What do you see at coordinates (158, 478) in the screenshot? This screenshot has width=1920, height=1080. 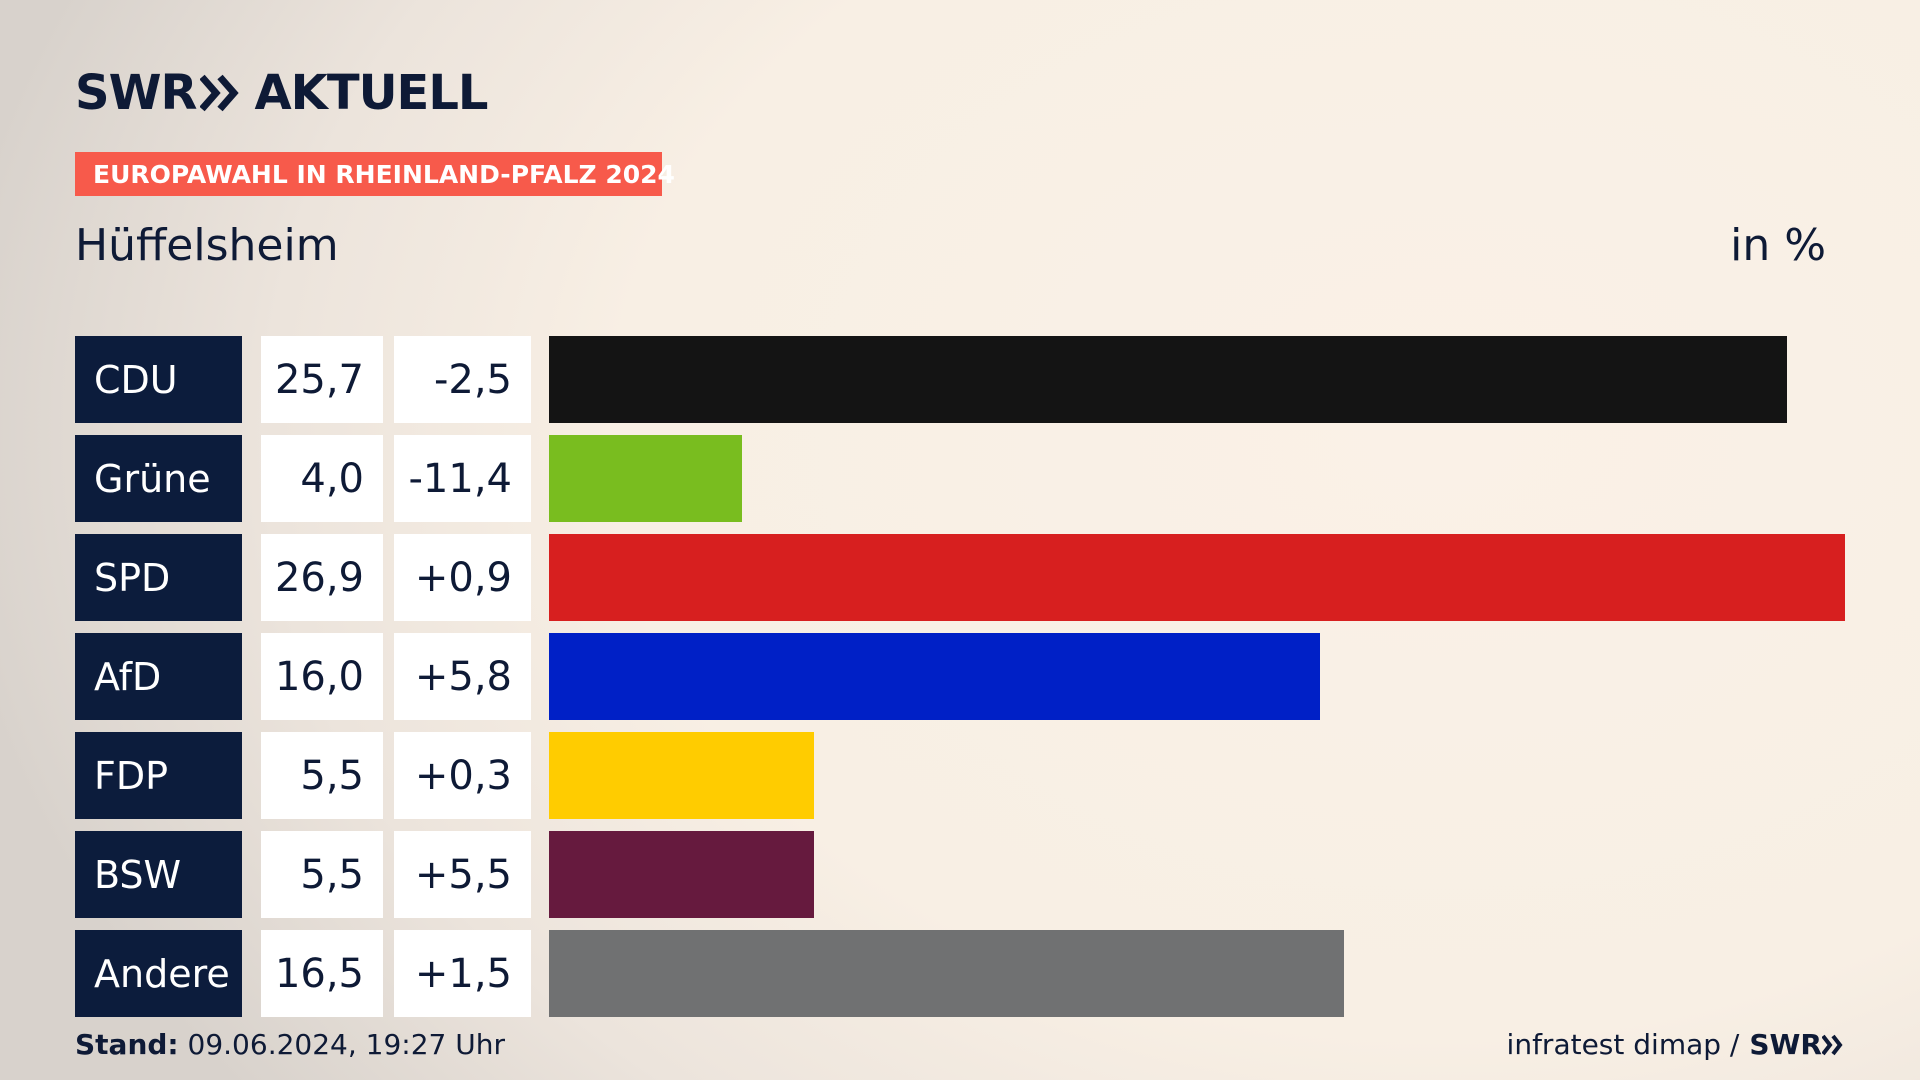 I see `party-label: Grüne` at bounding box center [158, 478].